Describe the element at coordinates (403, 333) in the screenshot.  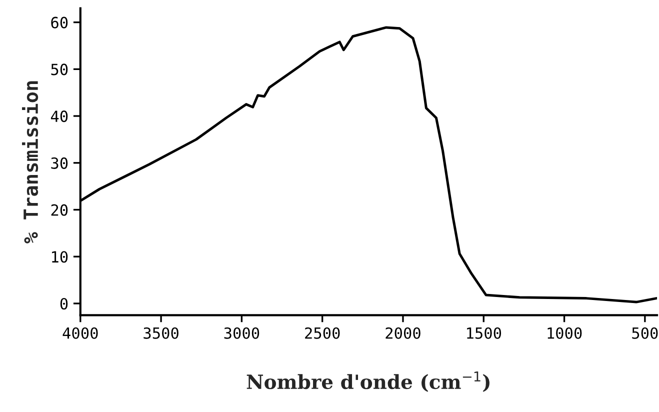
I see `x-tick-label: 2000` at that location.